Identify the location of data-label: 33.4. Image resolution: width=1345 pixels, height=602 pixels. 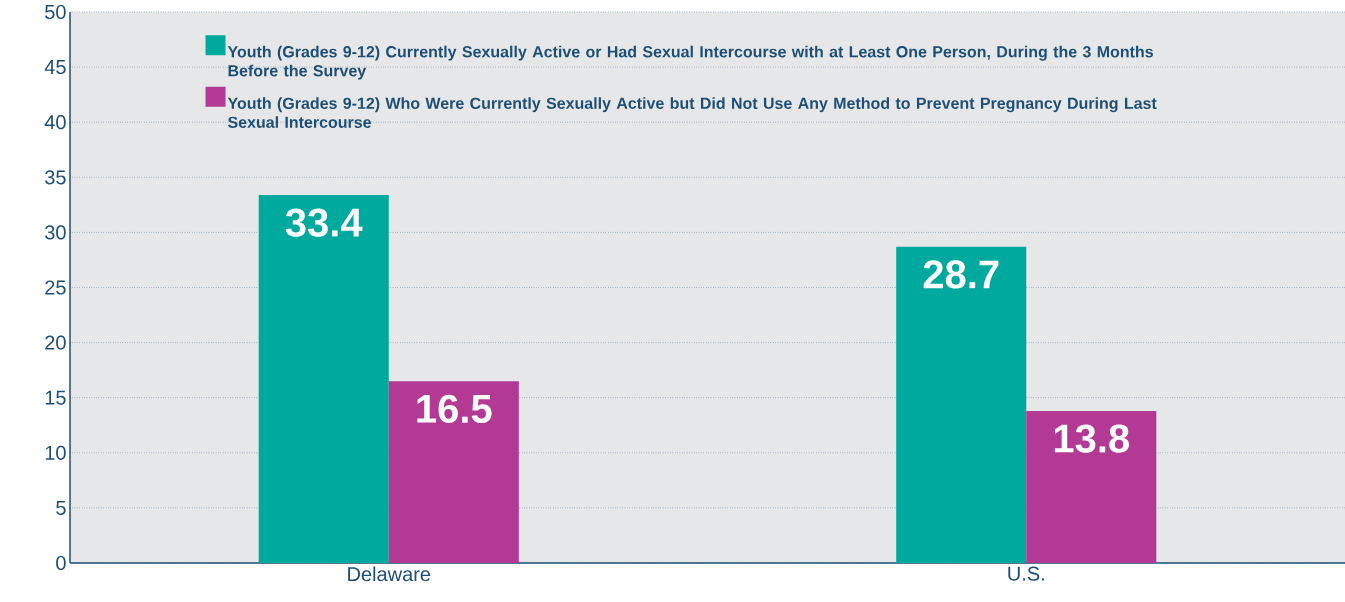
(324, 222).